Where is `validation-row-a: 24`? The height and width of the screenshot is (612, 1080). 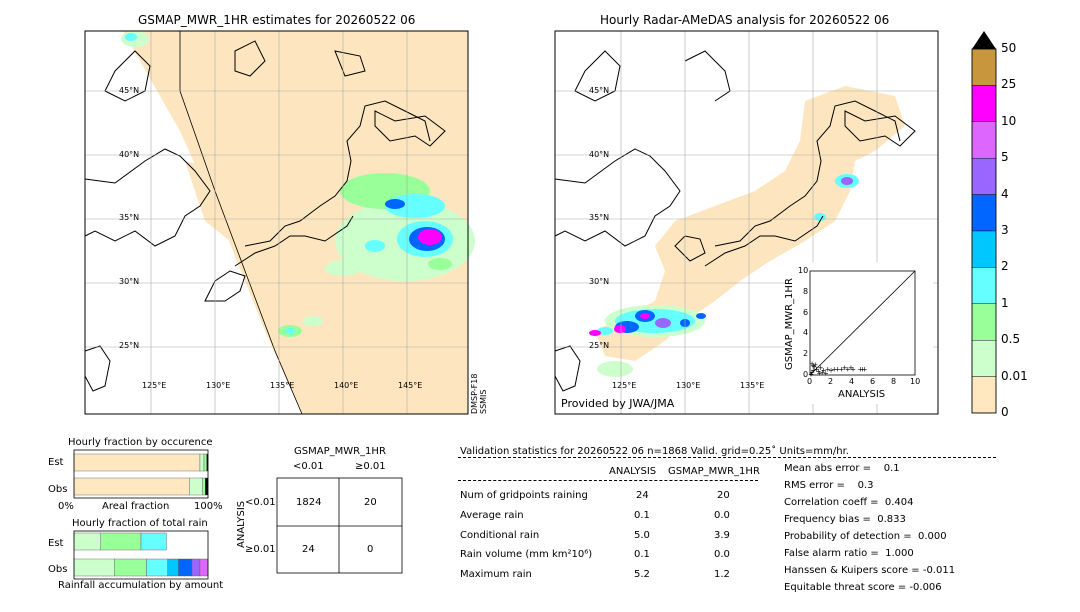 validation-row-a: 24 is located at coordinates (642, 495).